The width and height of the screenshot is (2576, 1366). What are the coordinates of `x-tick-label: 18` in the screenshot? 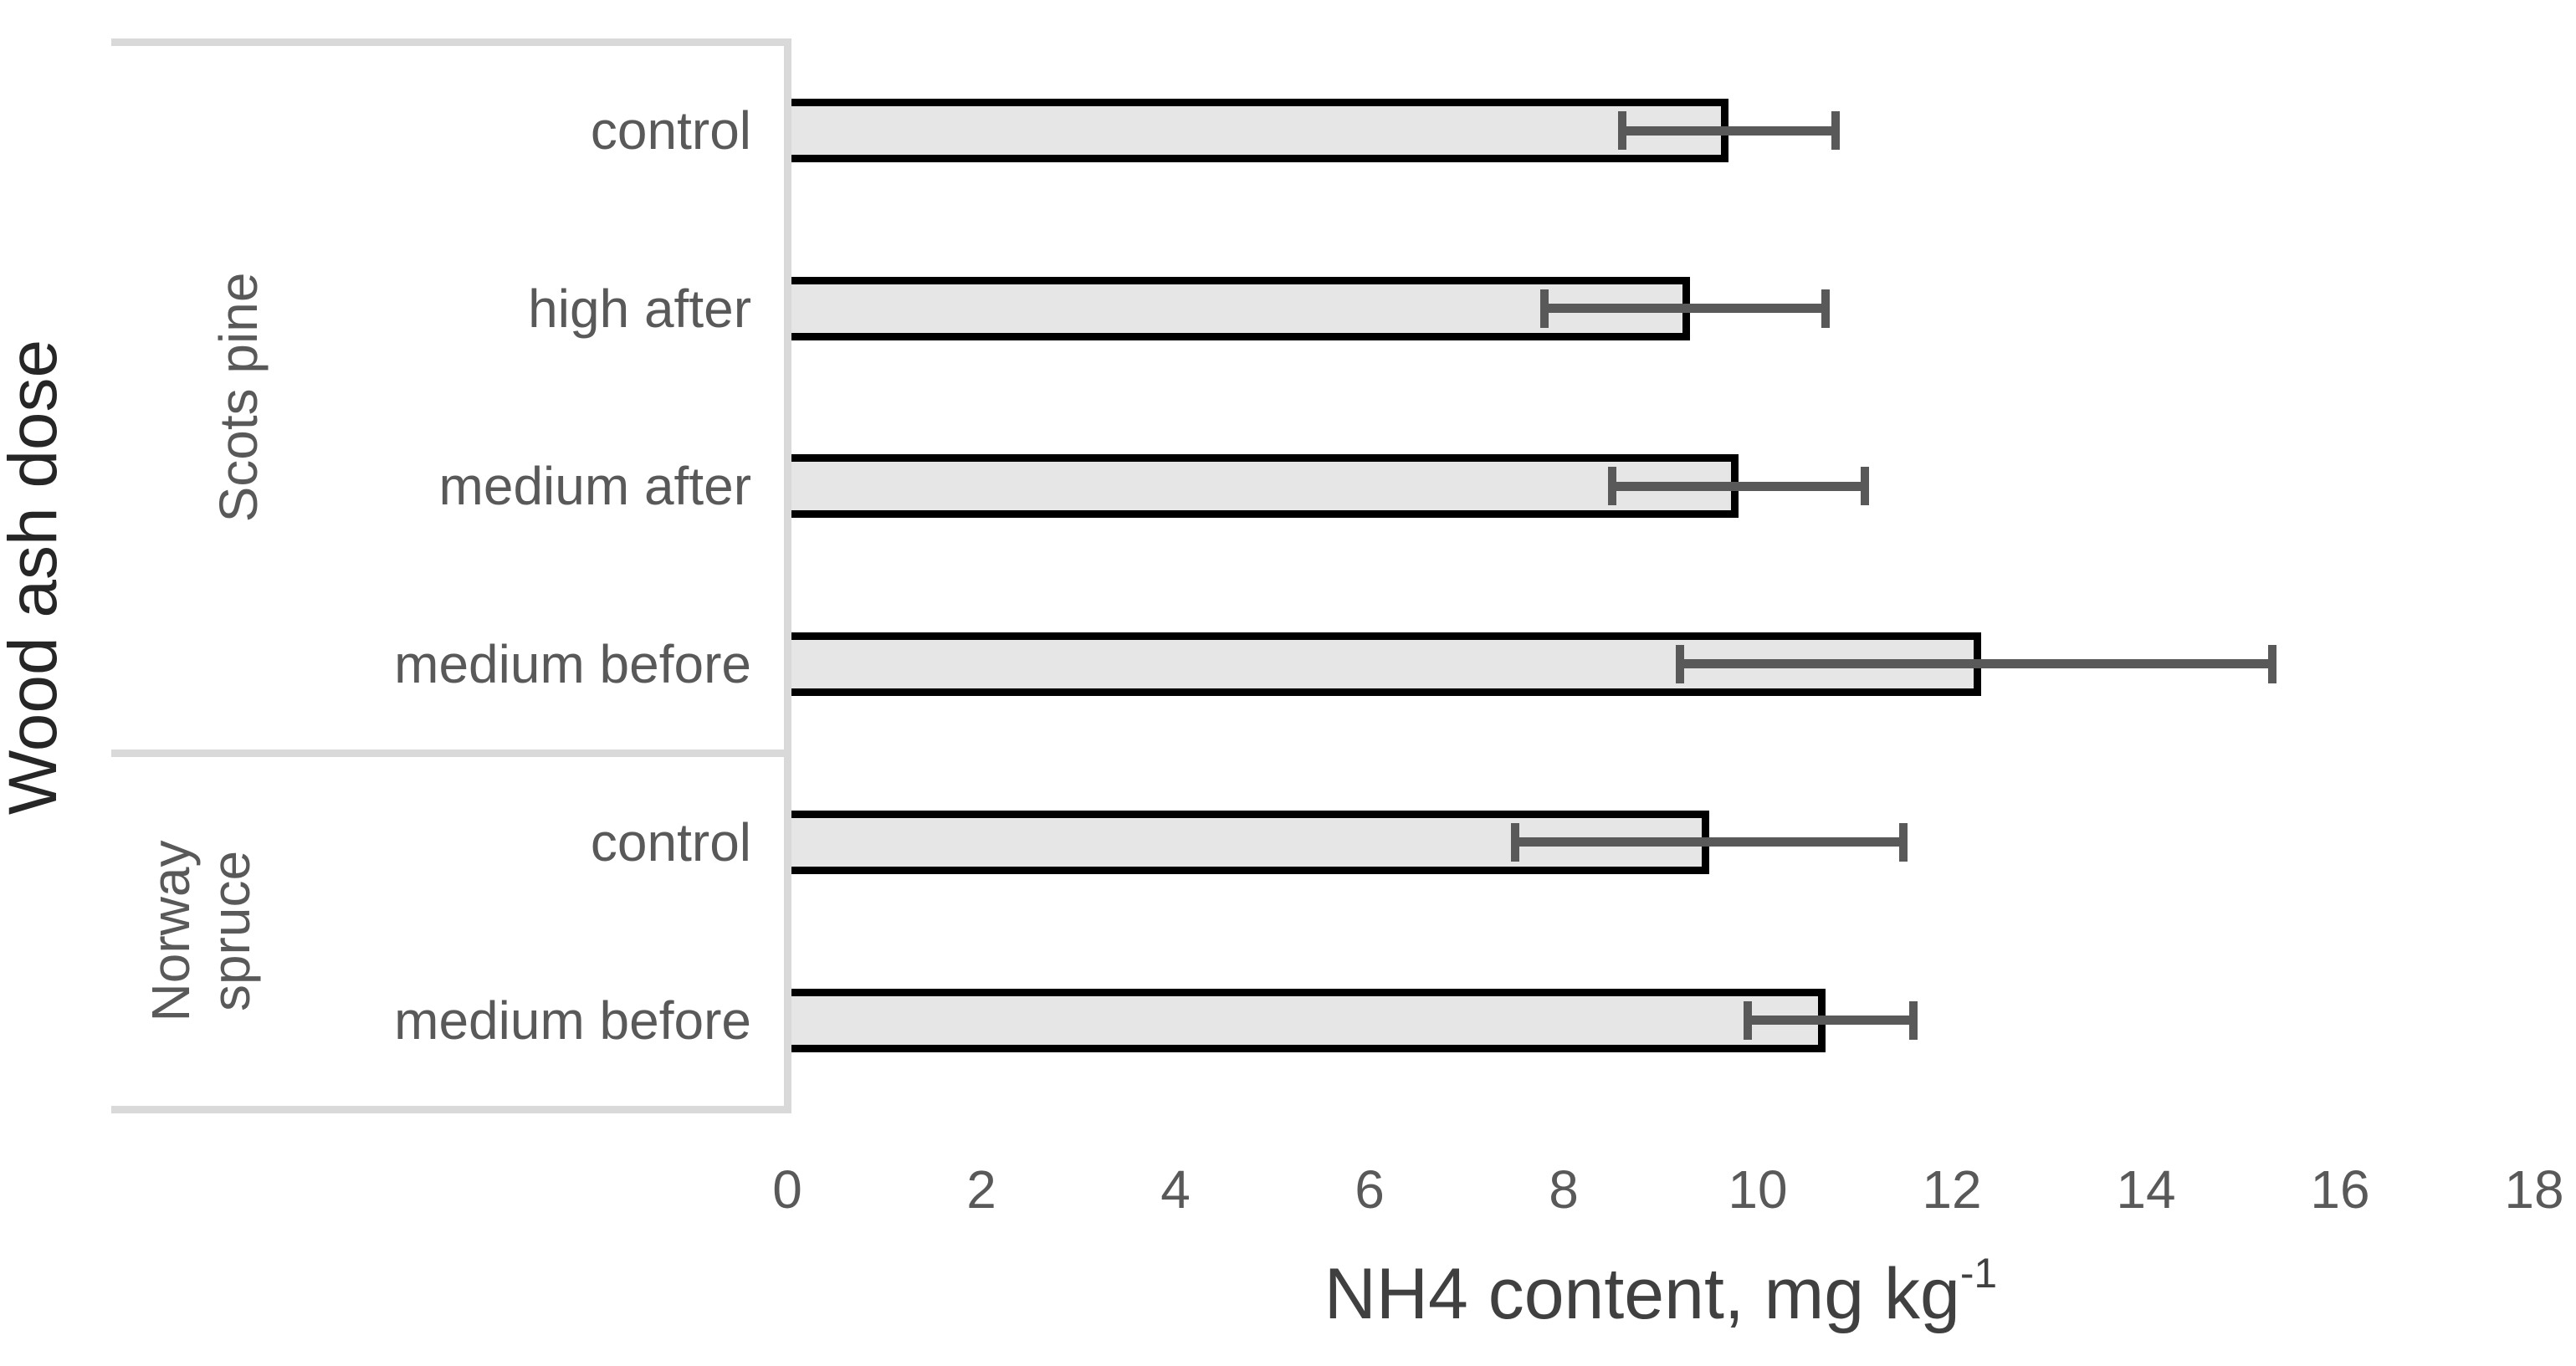 It's located at (2534, 1189).